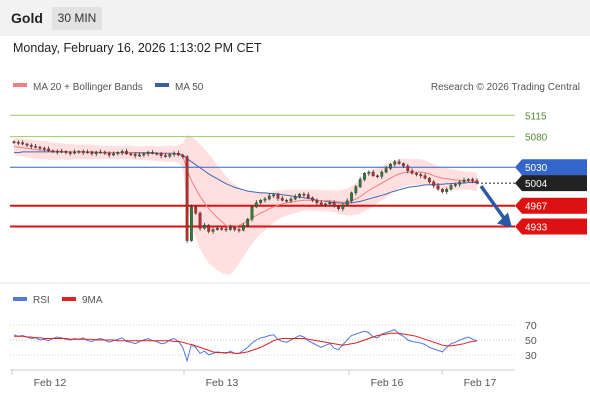 Image resolution: width=590 pixels, height=400 pixels. What do you see at coordinates (504, 220) in the screenshot?
I see `projection-arrow-head` at bounding box center [504, 220].